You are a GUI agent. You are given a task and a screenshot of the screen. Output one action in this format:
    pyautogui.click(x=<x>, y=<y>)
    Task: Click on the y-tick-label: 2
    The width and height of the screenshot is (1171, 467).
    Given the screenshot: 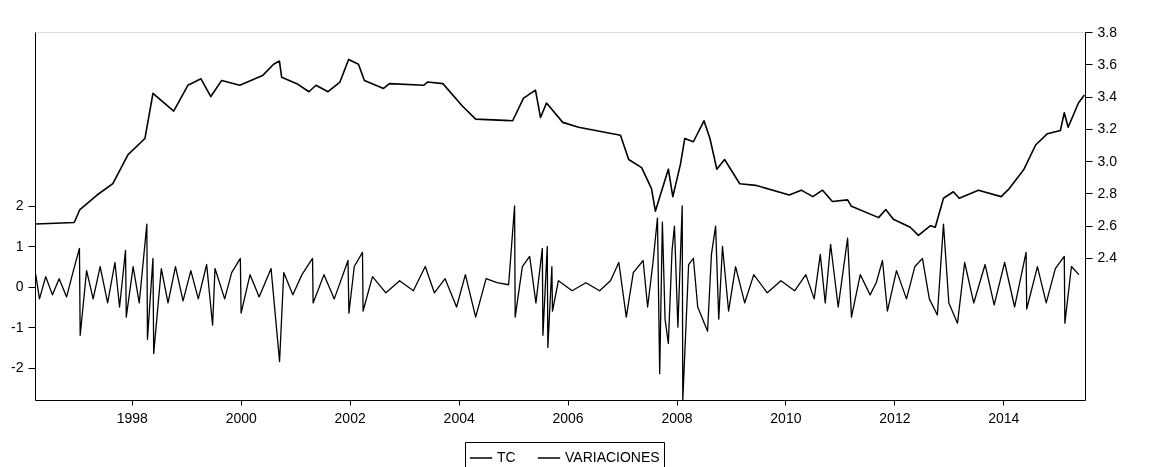 What is the action you would take?
    pyautogui.click(x=19, y=205)
    